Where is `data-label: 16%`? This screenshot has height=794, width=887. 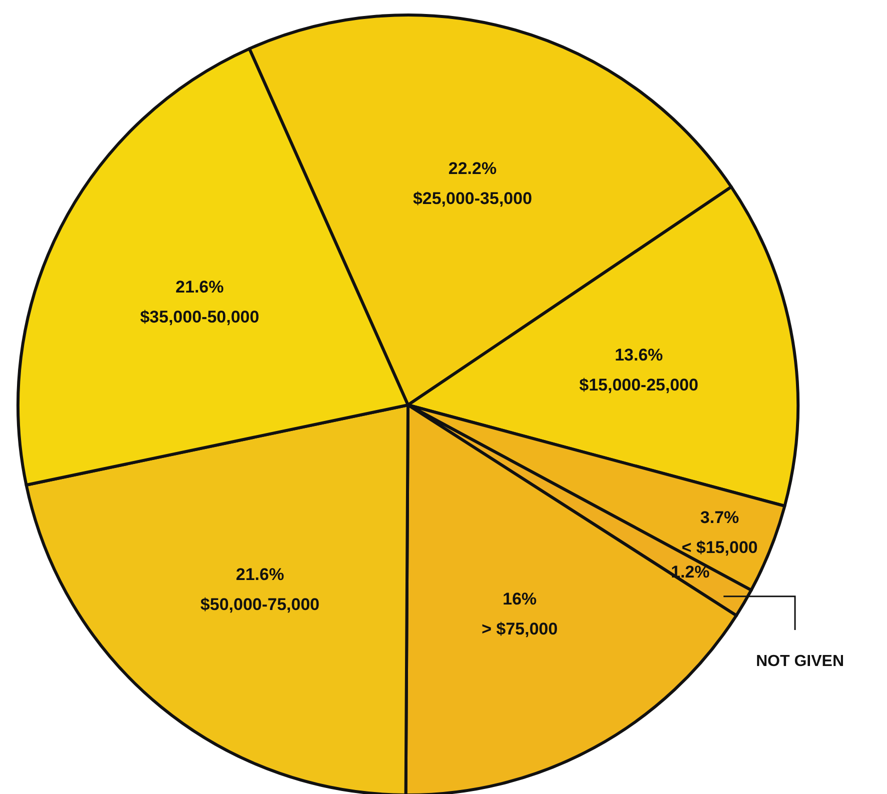 data-label: 16% is located at coordinates (519, 599).